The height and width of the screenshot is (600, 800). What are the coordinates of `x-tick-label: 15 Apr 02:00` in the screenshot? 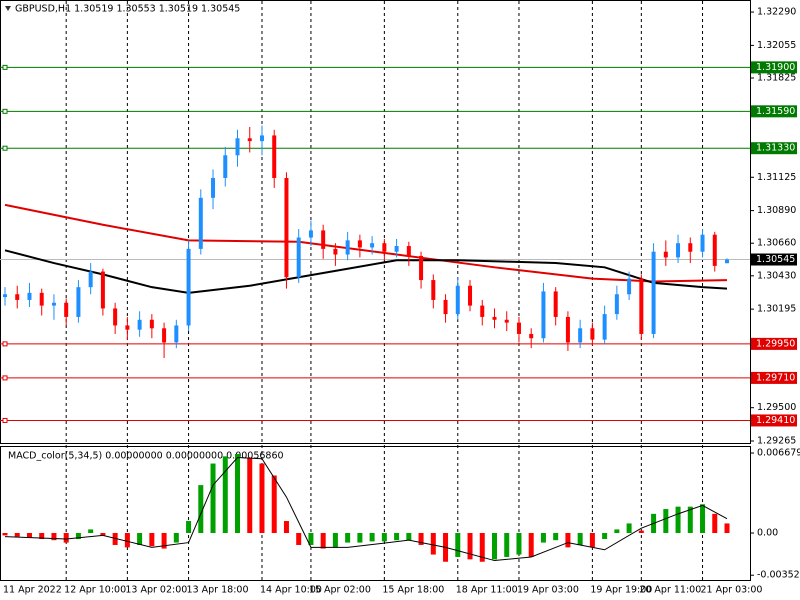 It's located at (340, 590).